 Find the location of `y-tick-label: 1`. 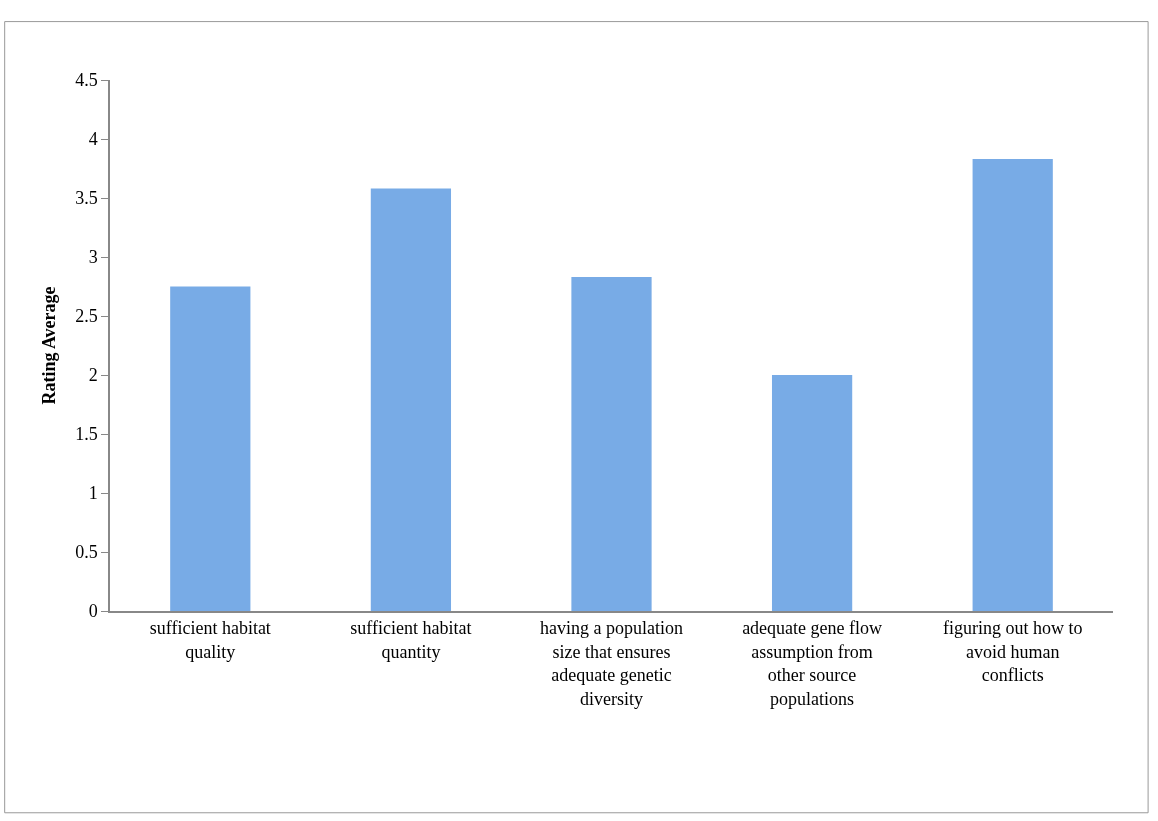

y-tick-label: 1 is located at coordinates (93, 493).